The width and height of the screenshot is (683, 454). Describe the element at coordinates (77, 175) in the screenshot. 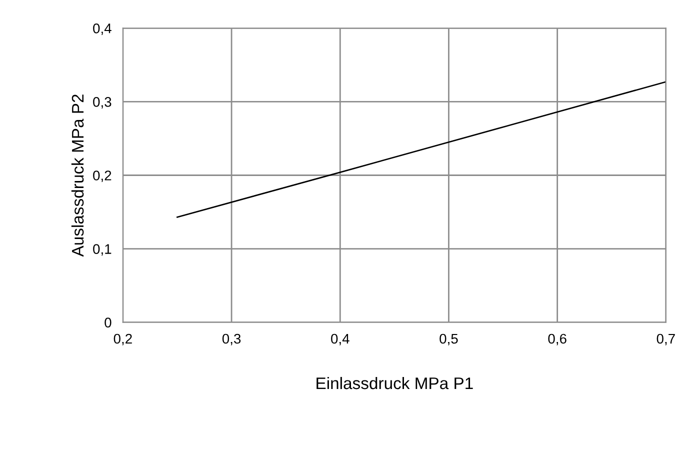

I see `y-axis-title: Auslassdruck MPa P2` at that location.